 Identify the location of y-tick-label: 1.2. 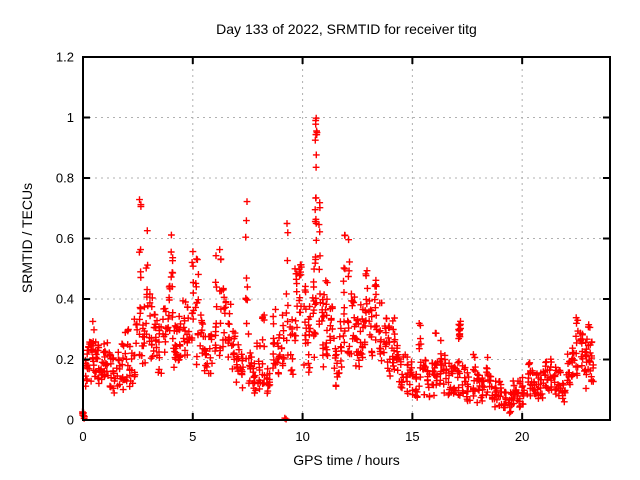
(65, 57).